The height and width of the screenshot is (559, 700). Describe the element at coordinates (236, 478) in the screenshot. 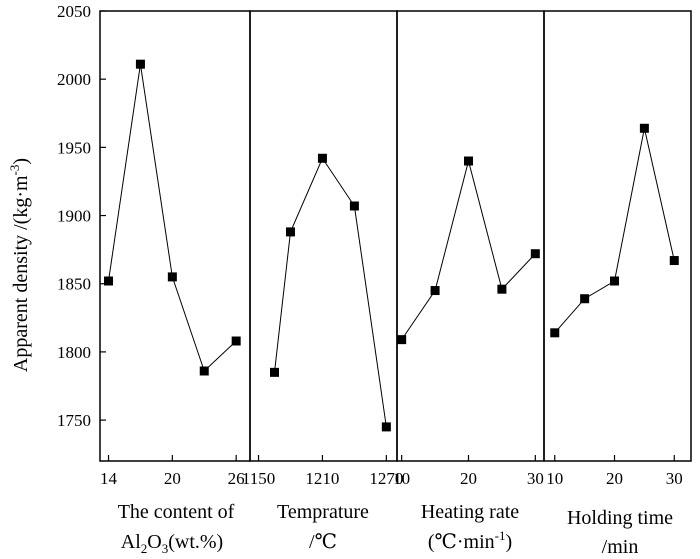

I see `al2o3-x-tick-label-26: 26` at that location.